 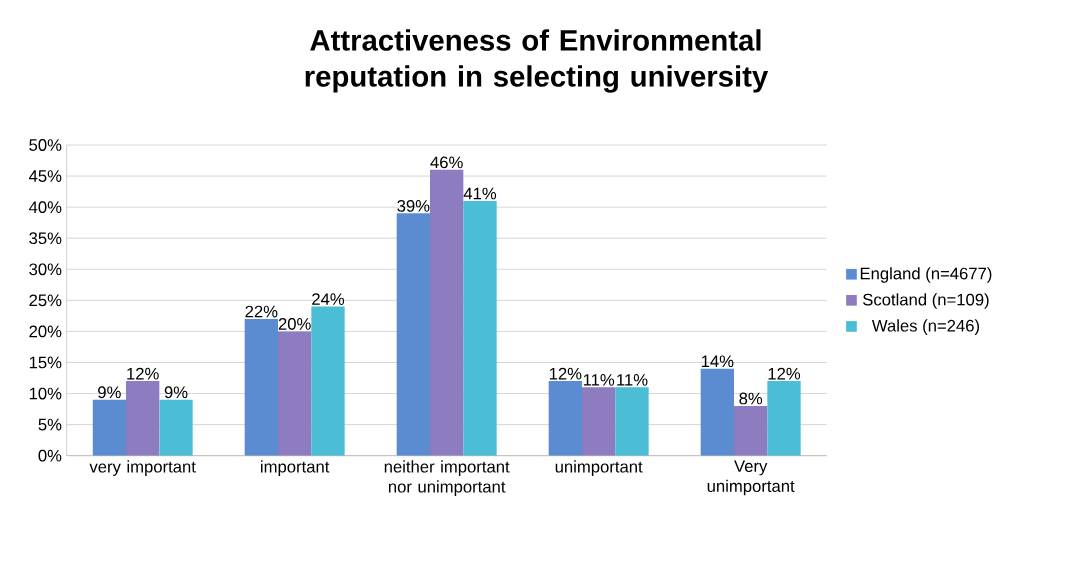 What do you see at coordinates (142, 468) in the screenshot?
I see `x-tick-label: very important` at bounding box center [142, 468].